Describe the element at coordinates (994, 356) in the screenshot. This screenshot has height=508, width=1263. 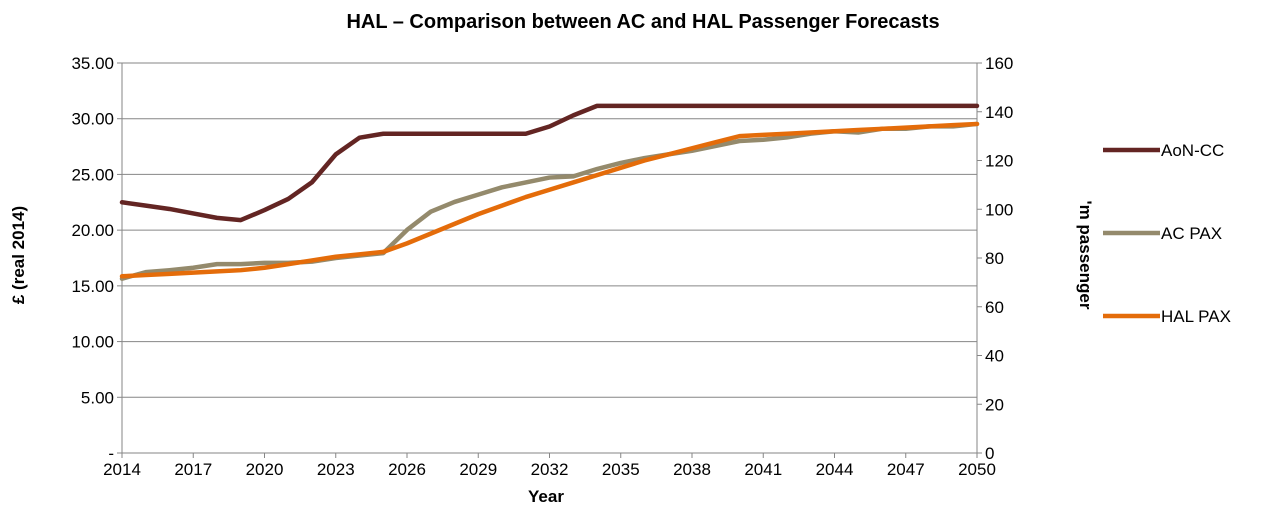
I see `y2-tick-label: 40` at that location.